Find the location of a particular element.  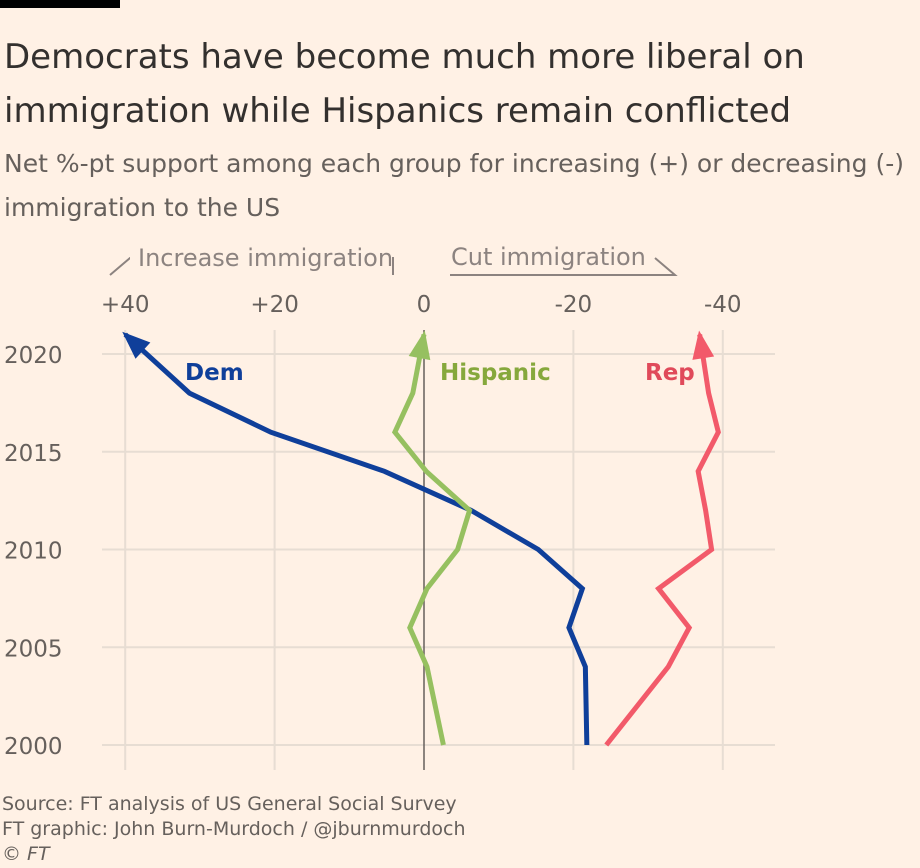

series-label-hispanic: Hispanic is located at coordinates (495, 373).